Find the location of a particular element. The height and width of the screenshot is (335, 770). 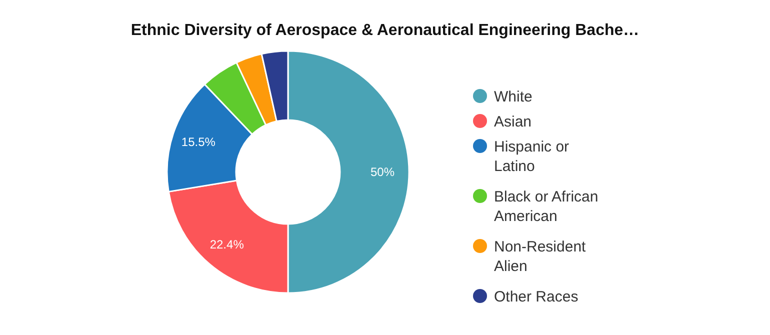

legend-label: Non-Resident Alien is located at coordinates (540, 256).